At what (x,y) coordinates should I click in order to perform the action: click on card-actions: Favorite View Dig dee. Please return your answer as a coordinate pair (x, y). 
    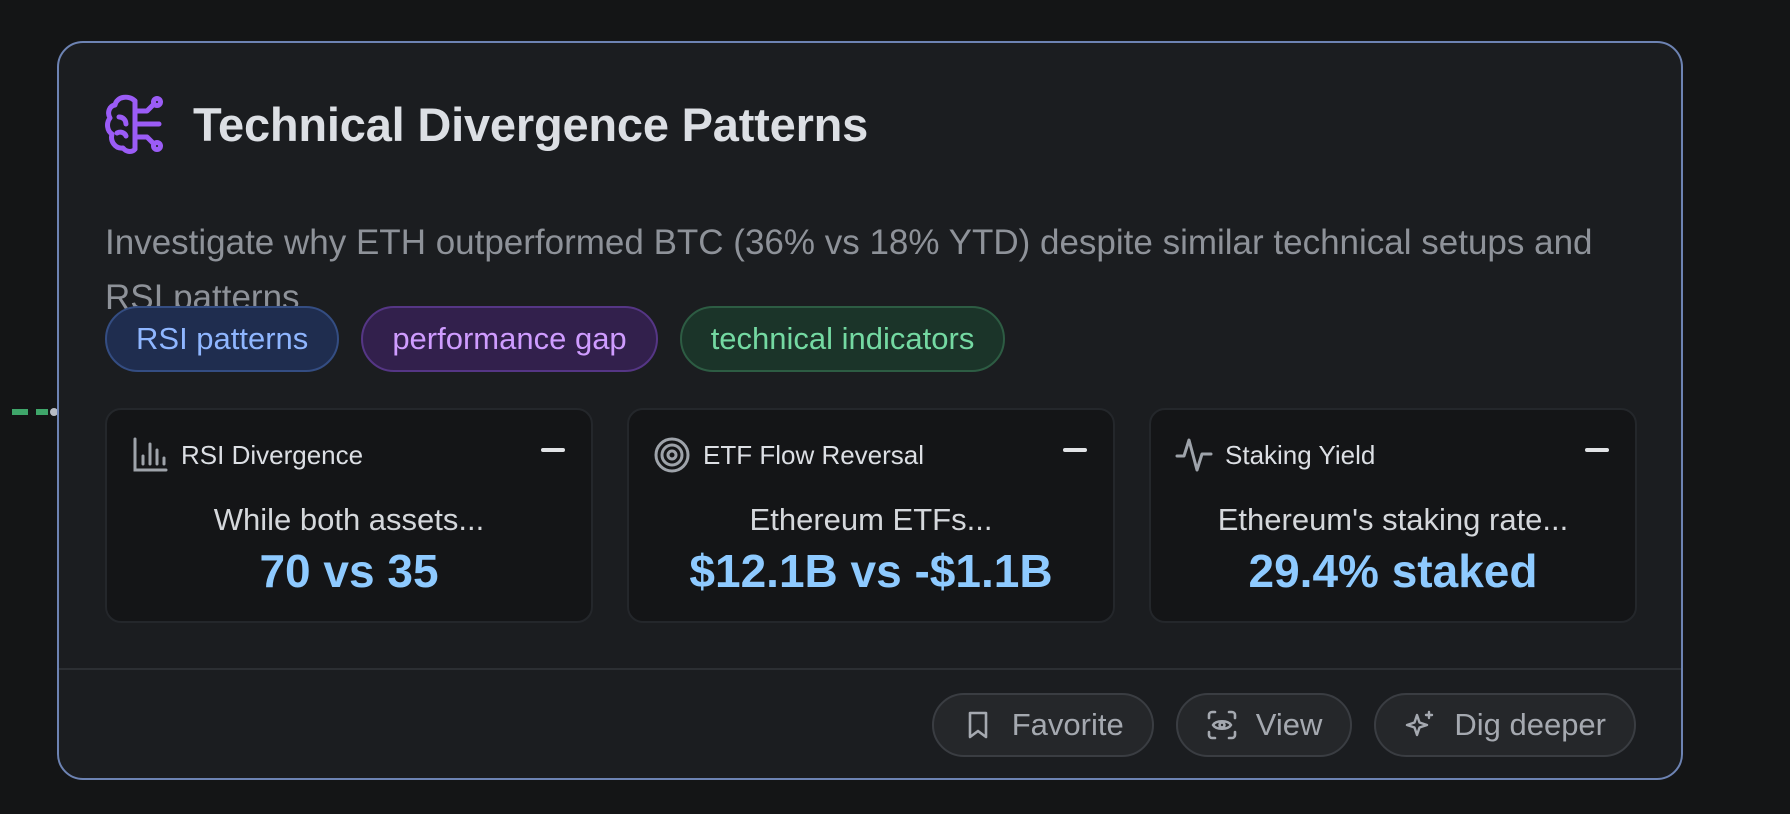
    Looking at the image, I should click on (1283, 725).